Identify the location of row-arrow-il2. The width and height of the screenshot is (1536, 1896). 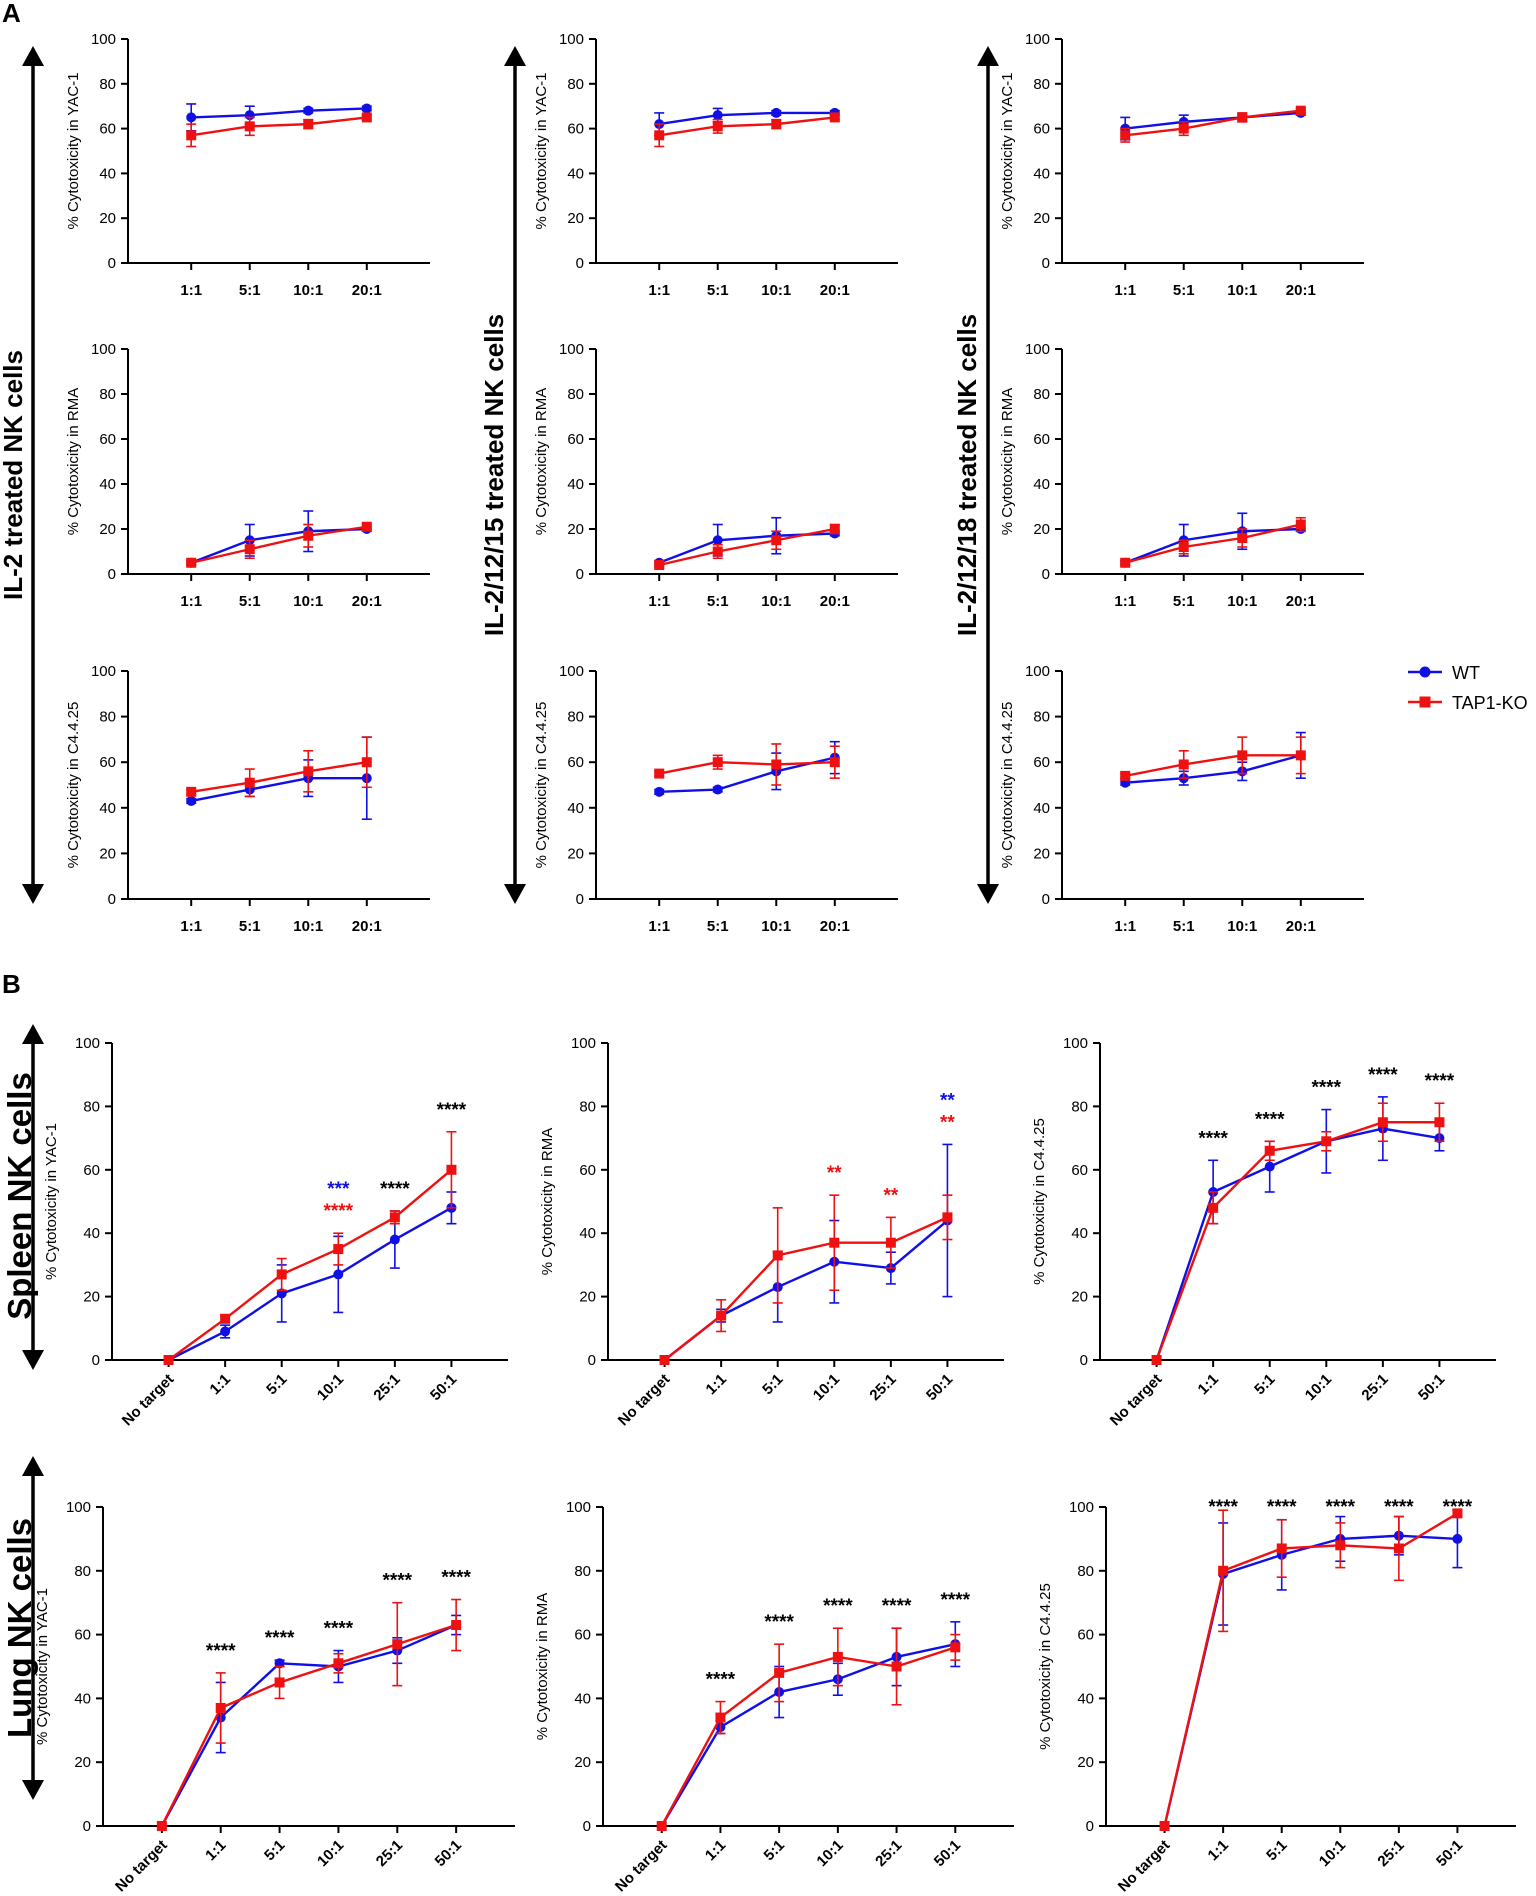
(33, 475).